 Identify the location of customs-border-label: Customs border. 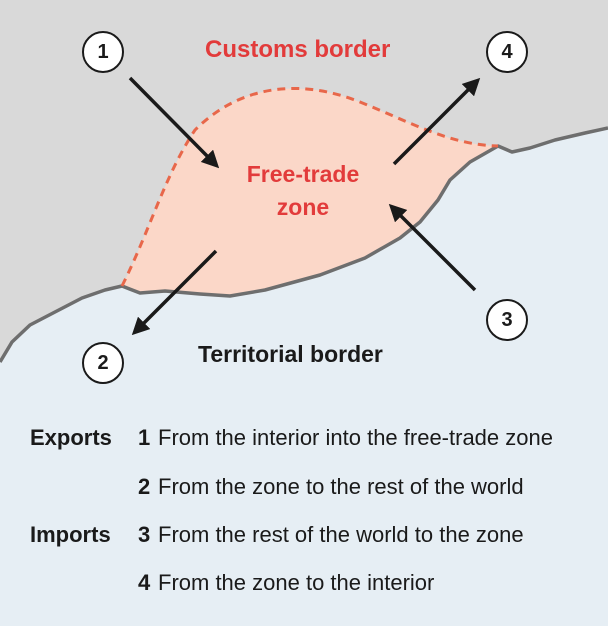
(298, 49).